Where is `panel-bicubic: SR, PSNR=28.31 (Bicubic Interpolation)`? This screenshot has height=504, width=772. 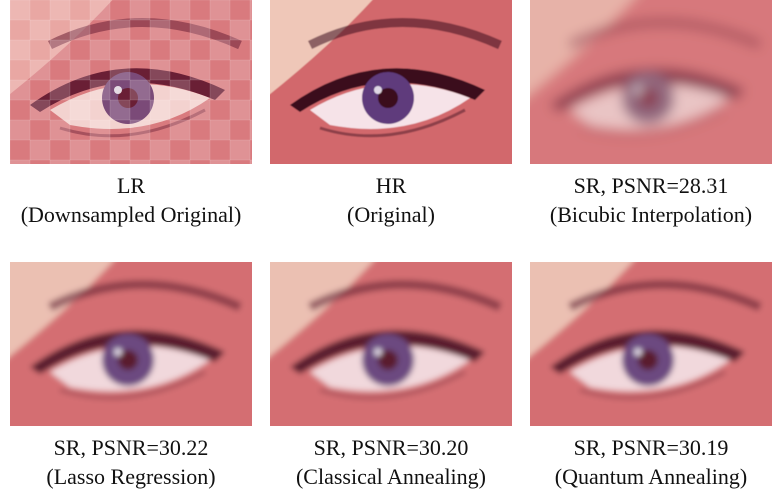 panel-bicubic: SR, PSNR=28.31 (Bicubic Interpolation) is located at coordinates (651, 114).